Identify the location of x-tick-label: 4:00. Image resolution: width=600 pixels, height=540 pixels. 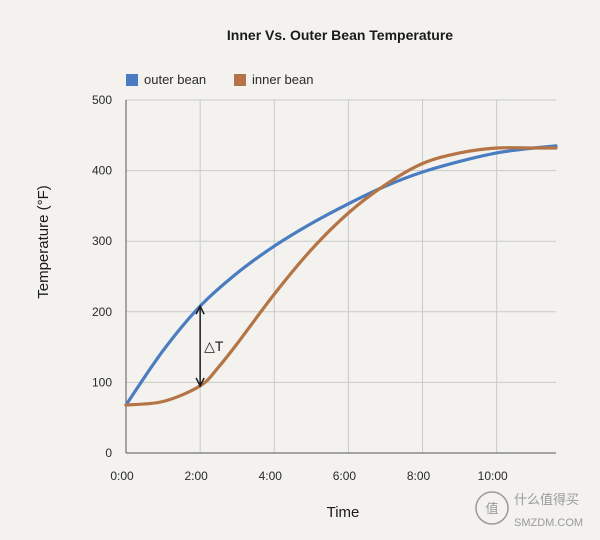
(271, 476).